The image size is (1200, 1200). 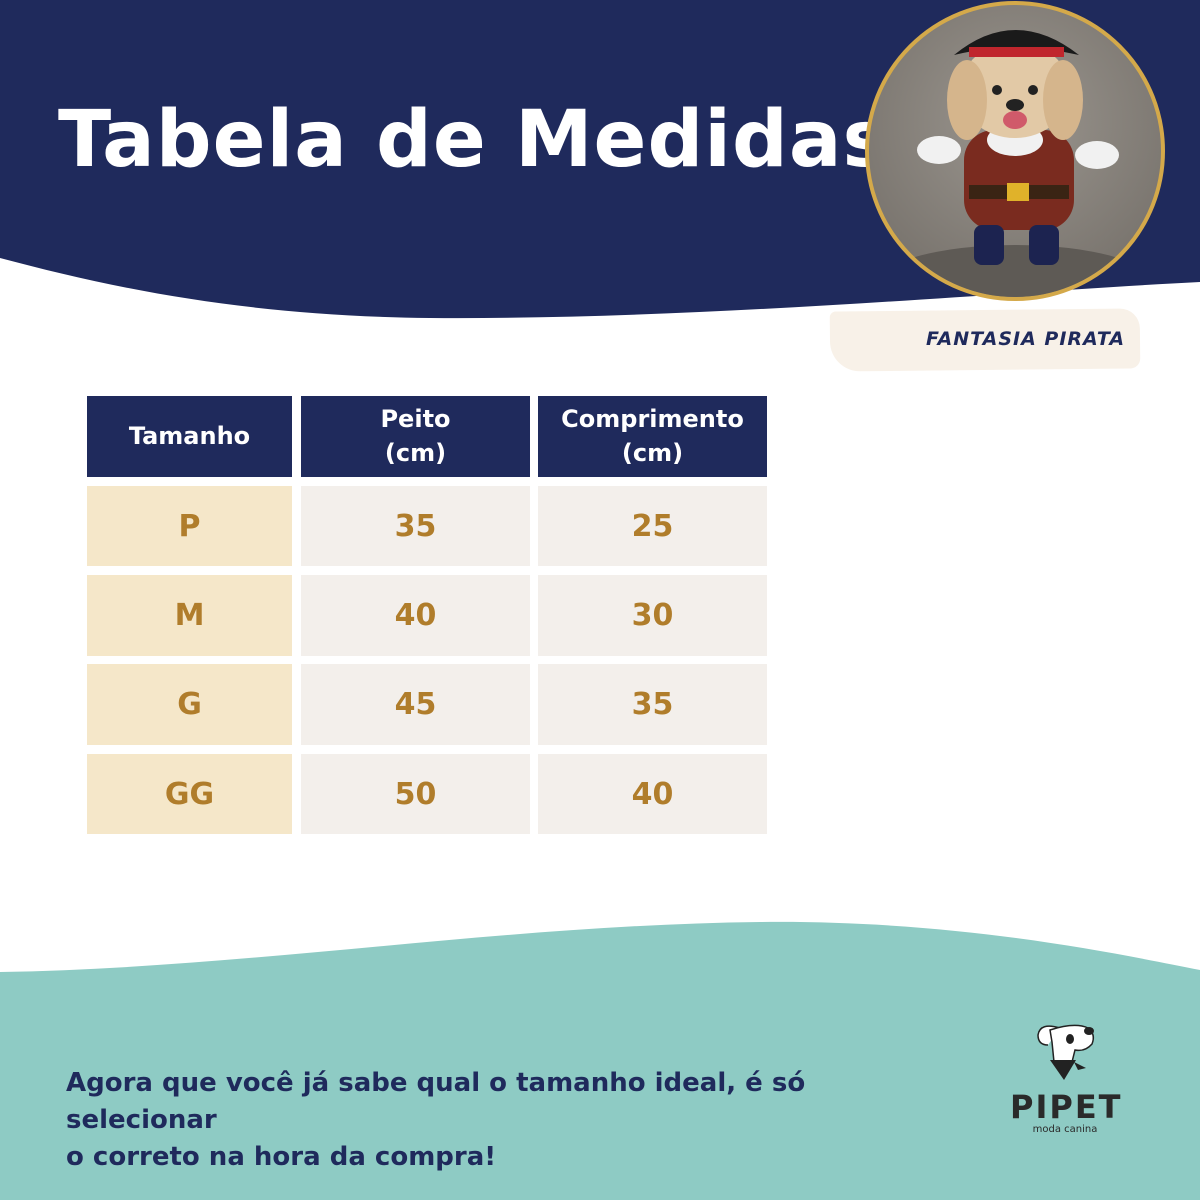 What do you see at coordinates (1066, 1052) in the screenshot?
I see `dog-logo-icon` at bounding box center [1066, 1052].